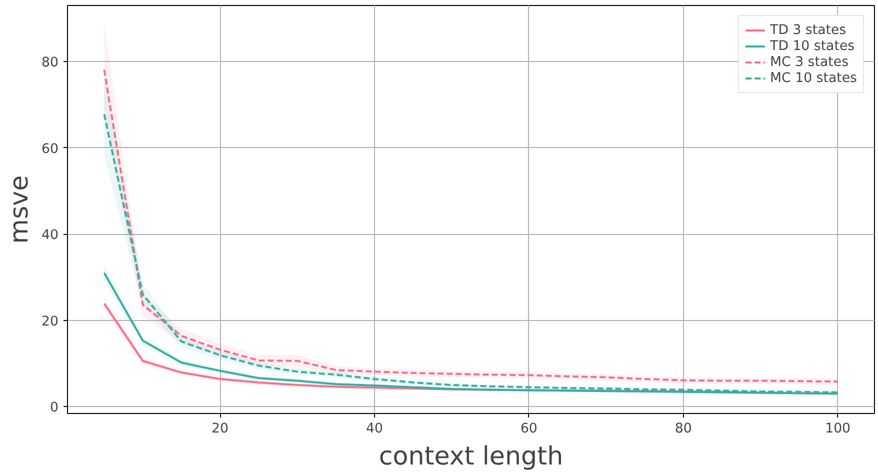 The width and height of the screenshot is (878, 473). I want to click on y-tick-label: 80, so click(50, 63).